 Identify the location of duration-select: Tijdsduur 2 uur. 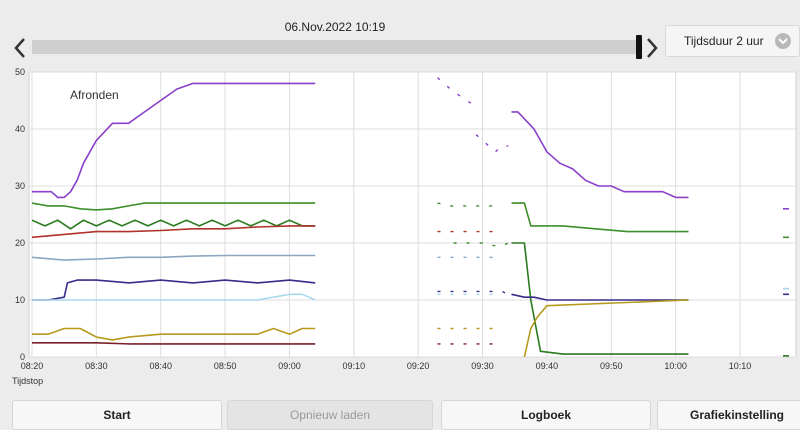
(732, 41).